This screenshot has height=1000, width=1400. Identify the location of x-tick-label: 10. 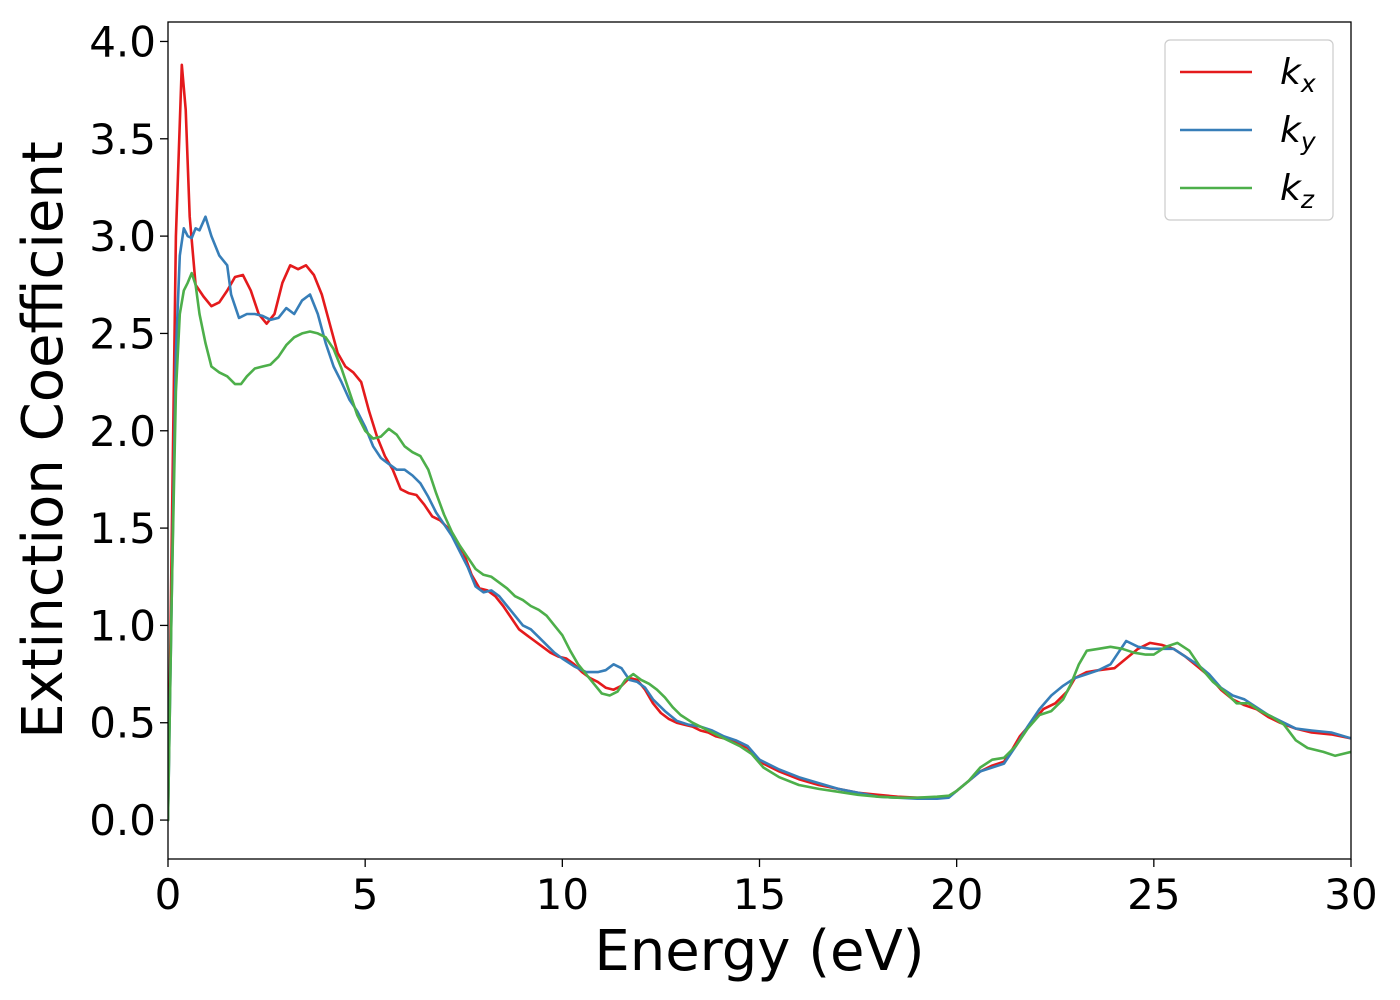
(562, 894).